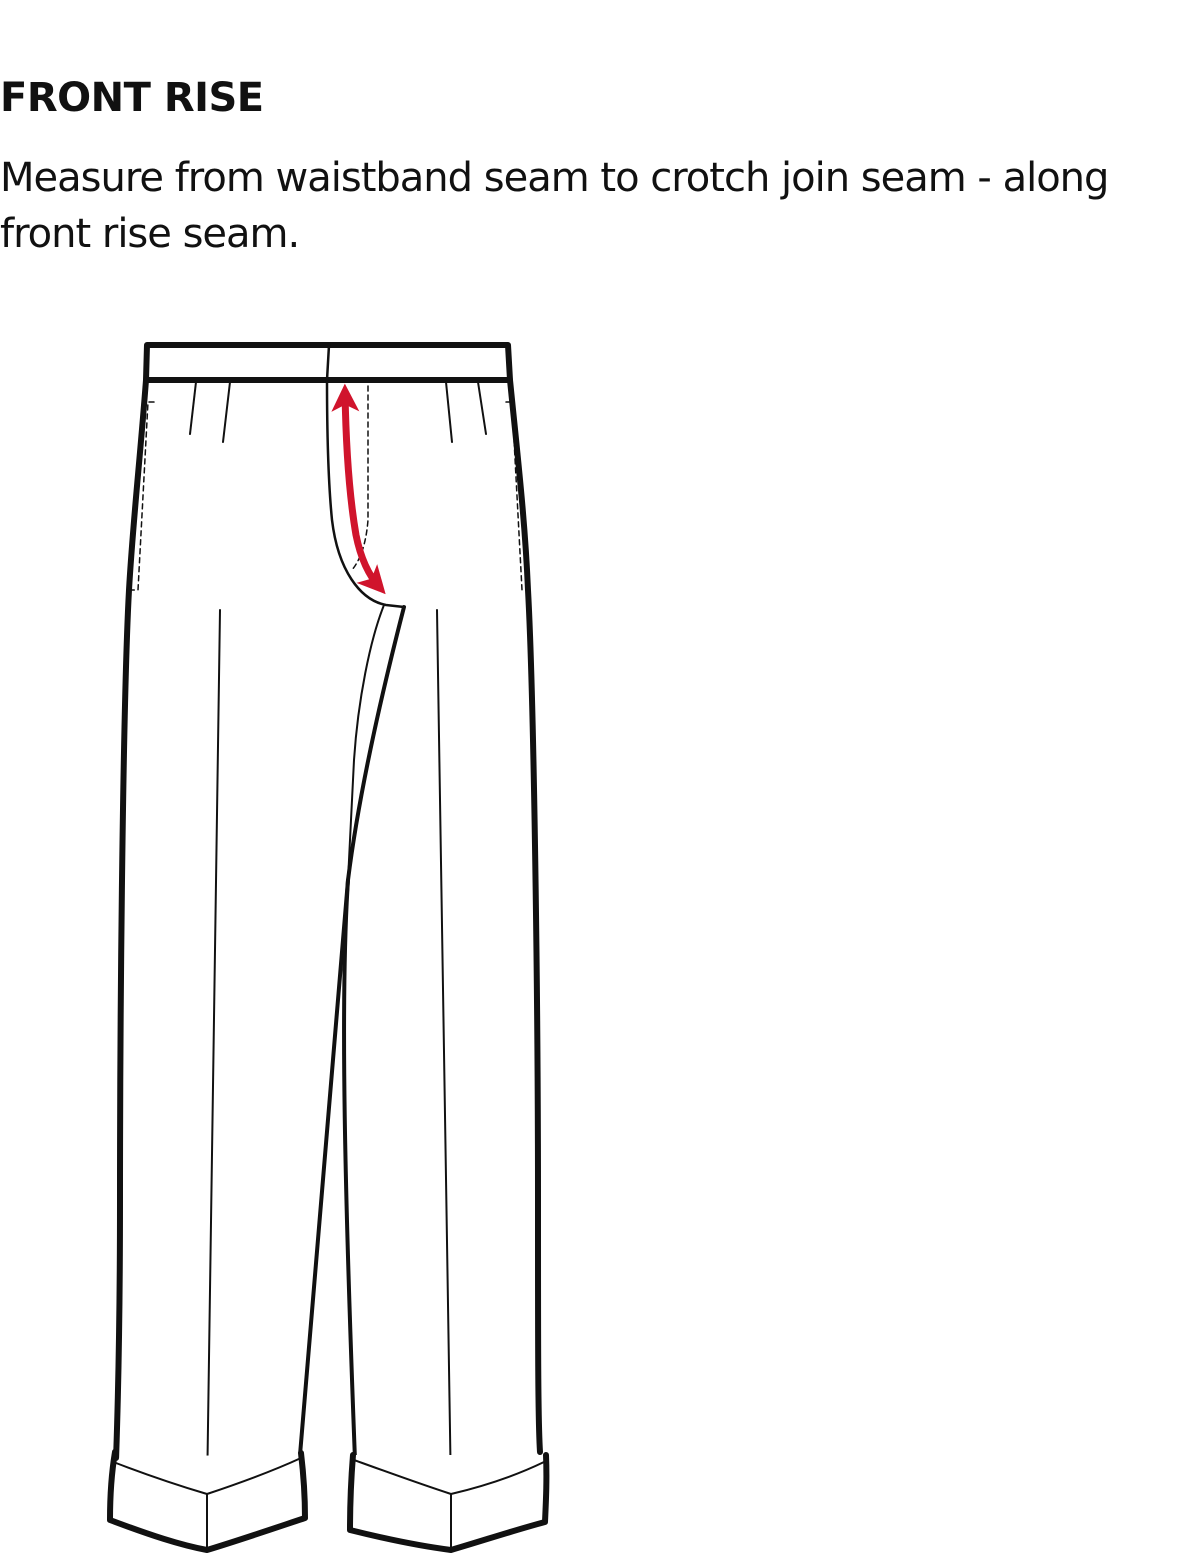 The width and height of the screenshot is (1200, 1553). I want to click on pocket-left, so click(143, 496).